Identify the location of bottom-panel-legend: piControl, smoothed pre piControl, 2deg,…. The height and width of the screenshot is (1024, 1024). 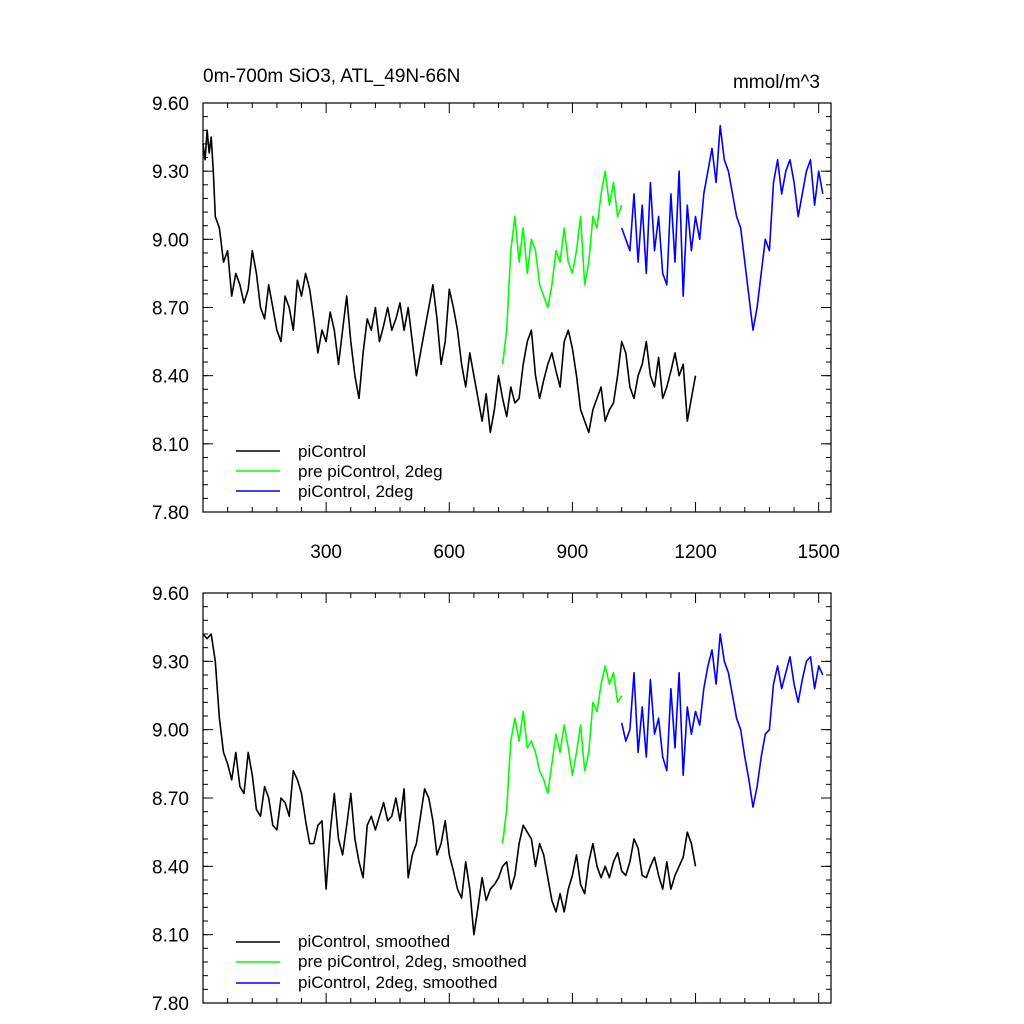
(381, 962).